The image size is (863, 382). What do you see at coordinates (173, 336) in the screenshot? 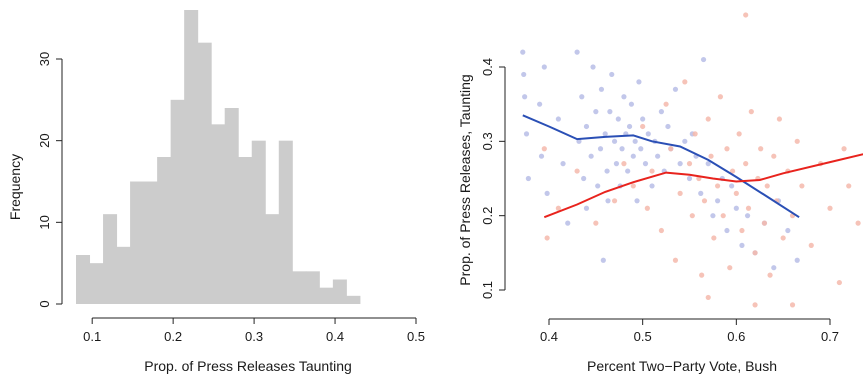
I see `histogram-x-tick-label: 0.2` at bounding box center [173, 336].